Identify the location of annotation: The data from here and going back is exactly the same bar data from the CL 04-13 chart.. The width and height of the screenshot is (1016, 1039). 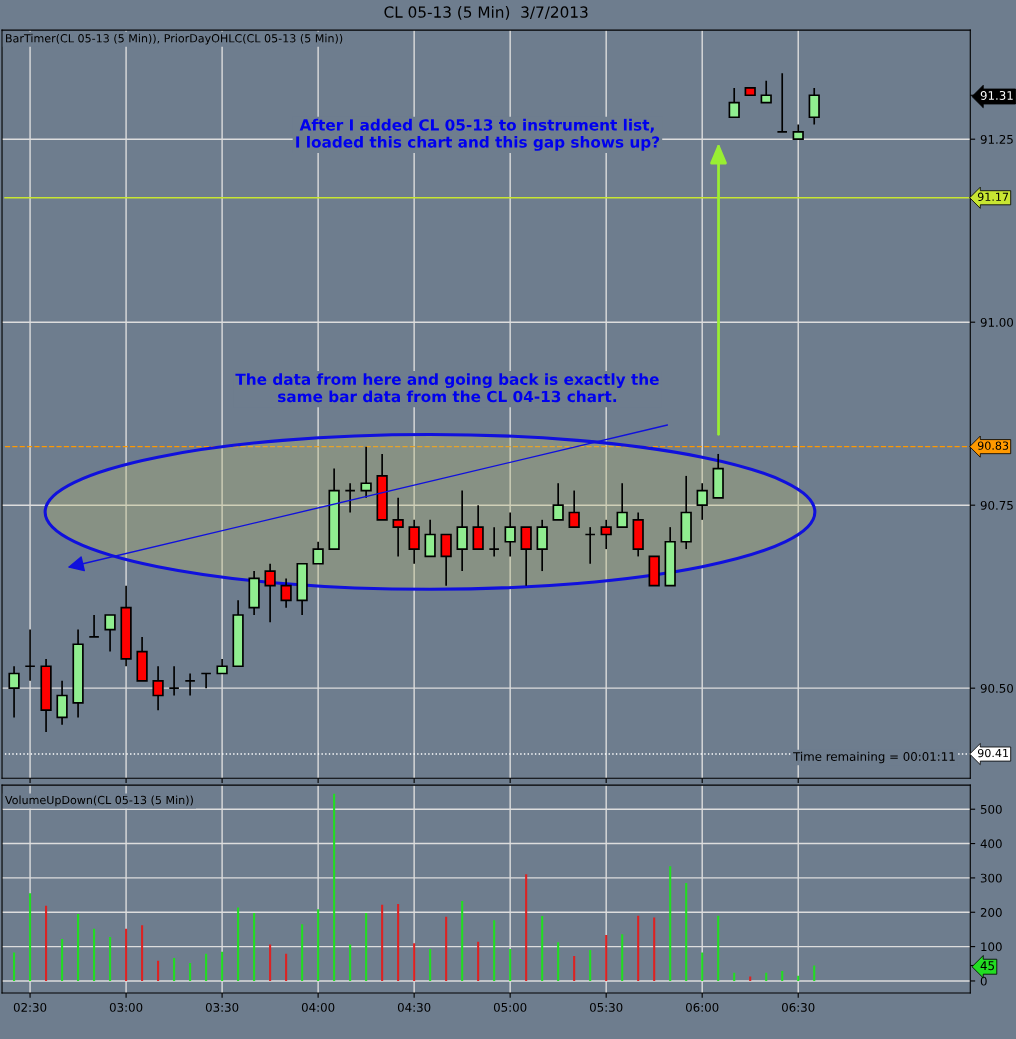
(447, 388).